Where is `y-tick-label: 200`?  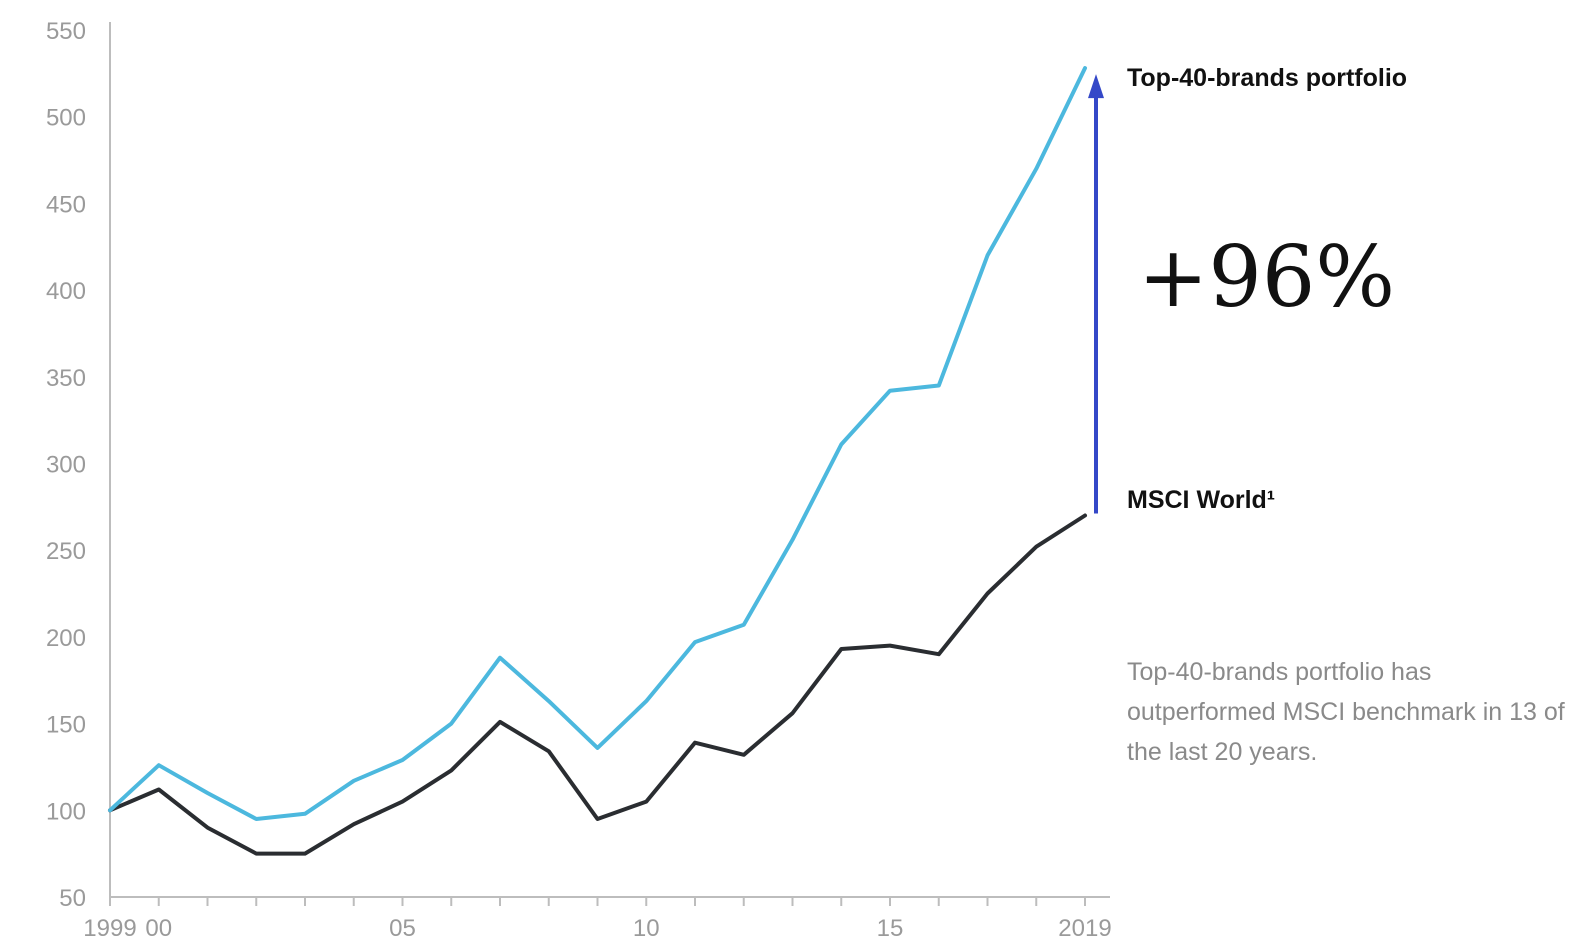 y-tick-label: 200 is located at coordinates (66, 638).